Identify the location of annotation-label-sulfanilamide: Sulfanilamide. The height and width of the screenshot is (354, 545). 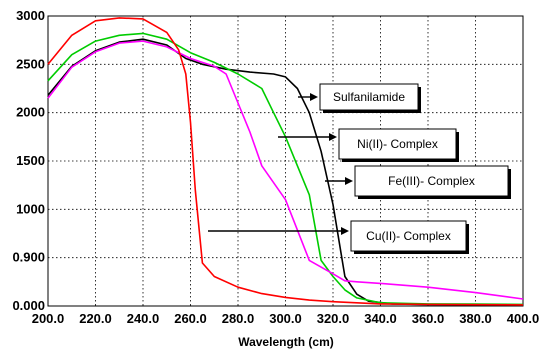
(369, 97).